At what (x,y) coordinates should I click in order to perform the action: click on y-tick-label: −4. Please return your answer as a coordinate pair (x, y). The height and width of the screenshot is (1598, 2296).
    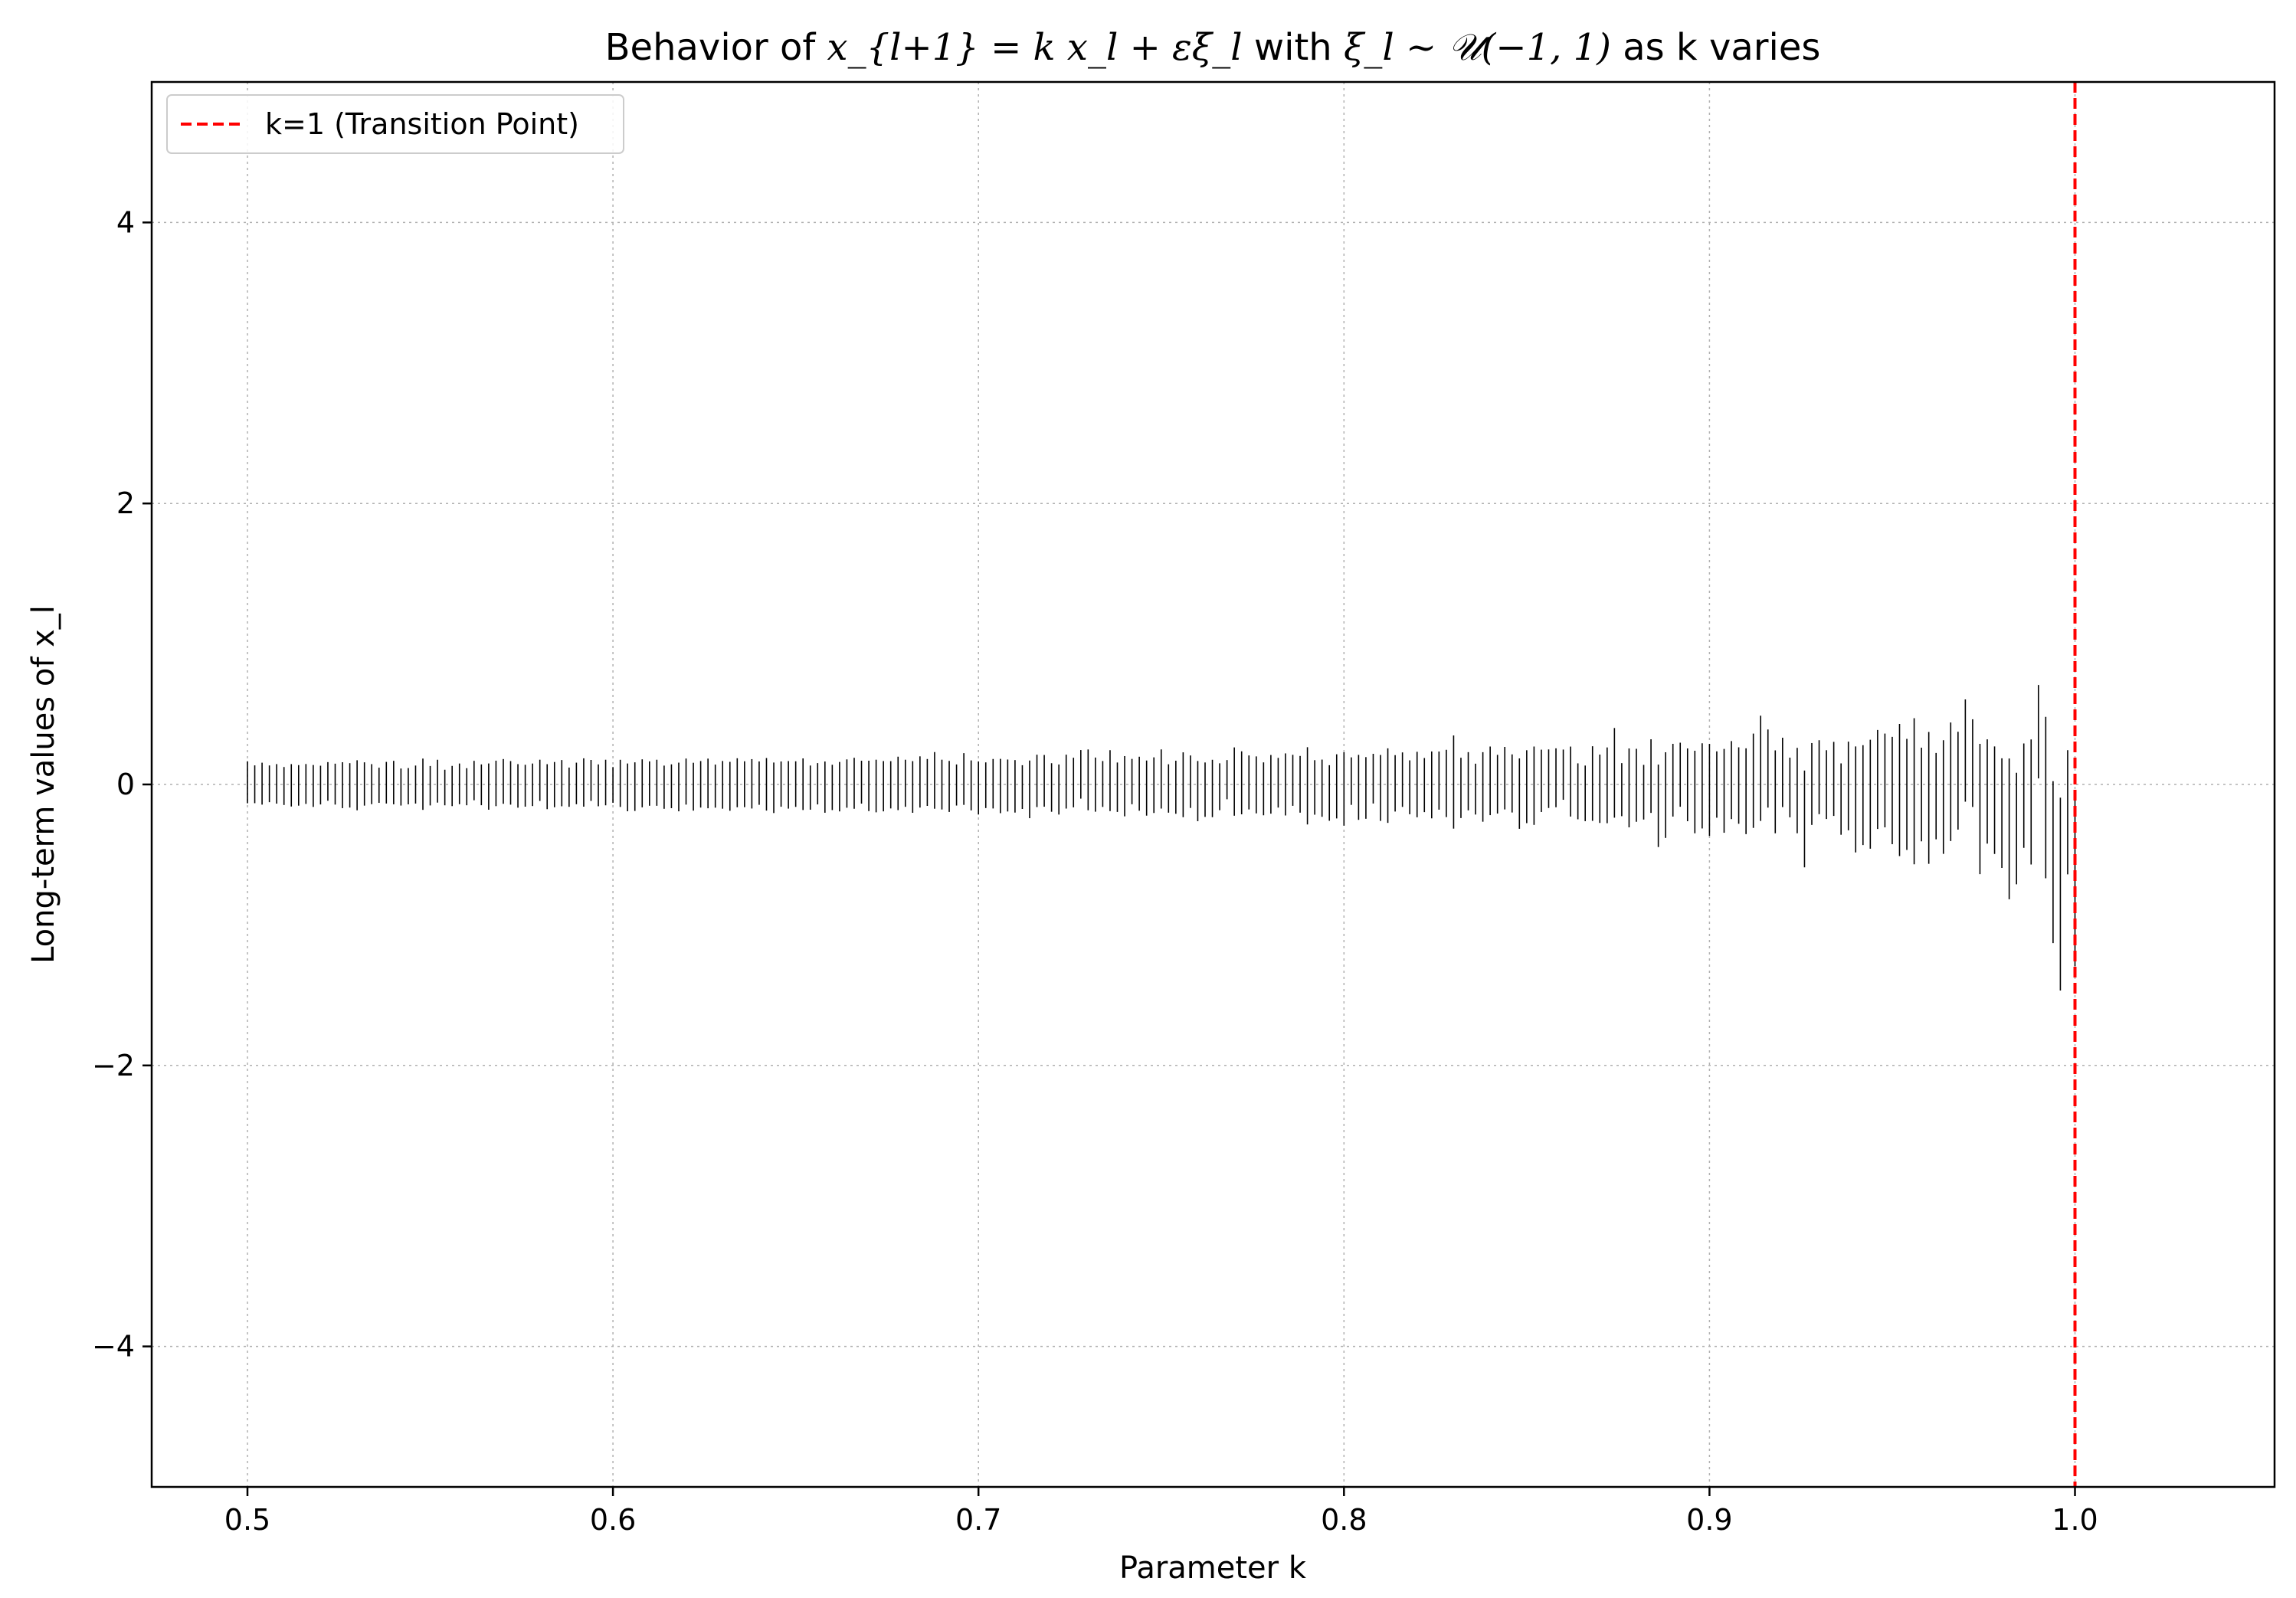
    Looking at the image, I should click on (113, 1347).